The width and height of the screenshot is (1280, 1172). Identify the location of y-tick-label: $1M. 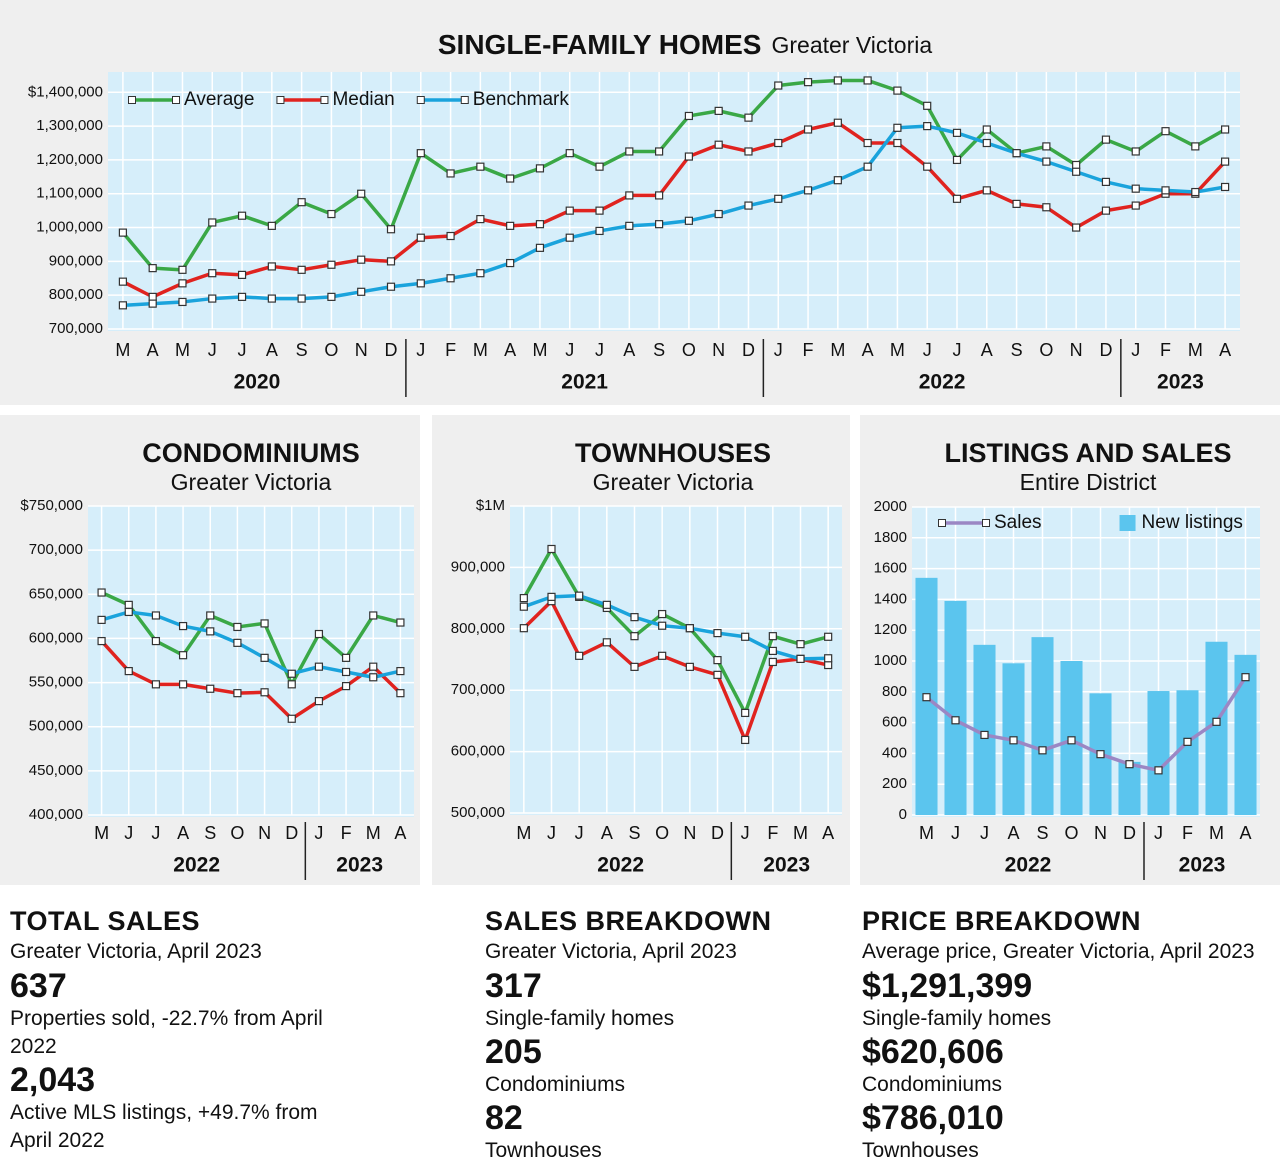
(490, 505).